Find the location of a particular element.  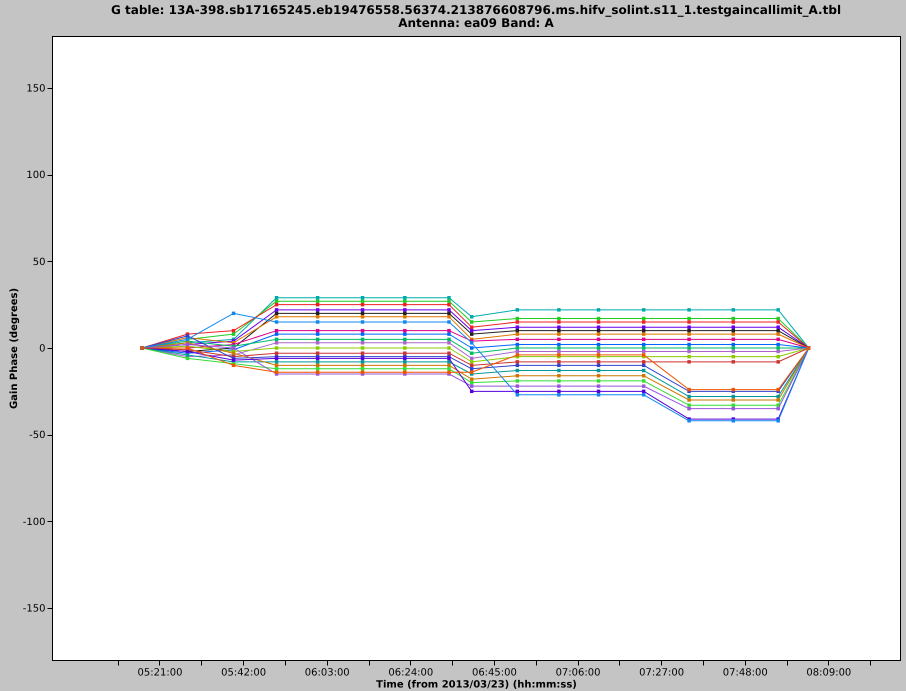

y-tick-label: 0 is located at coordinates (42, 349).